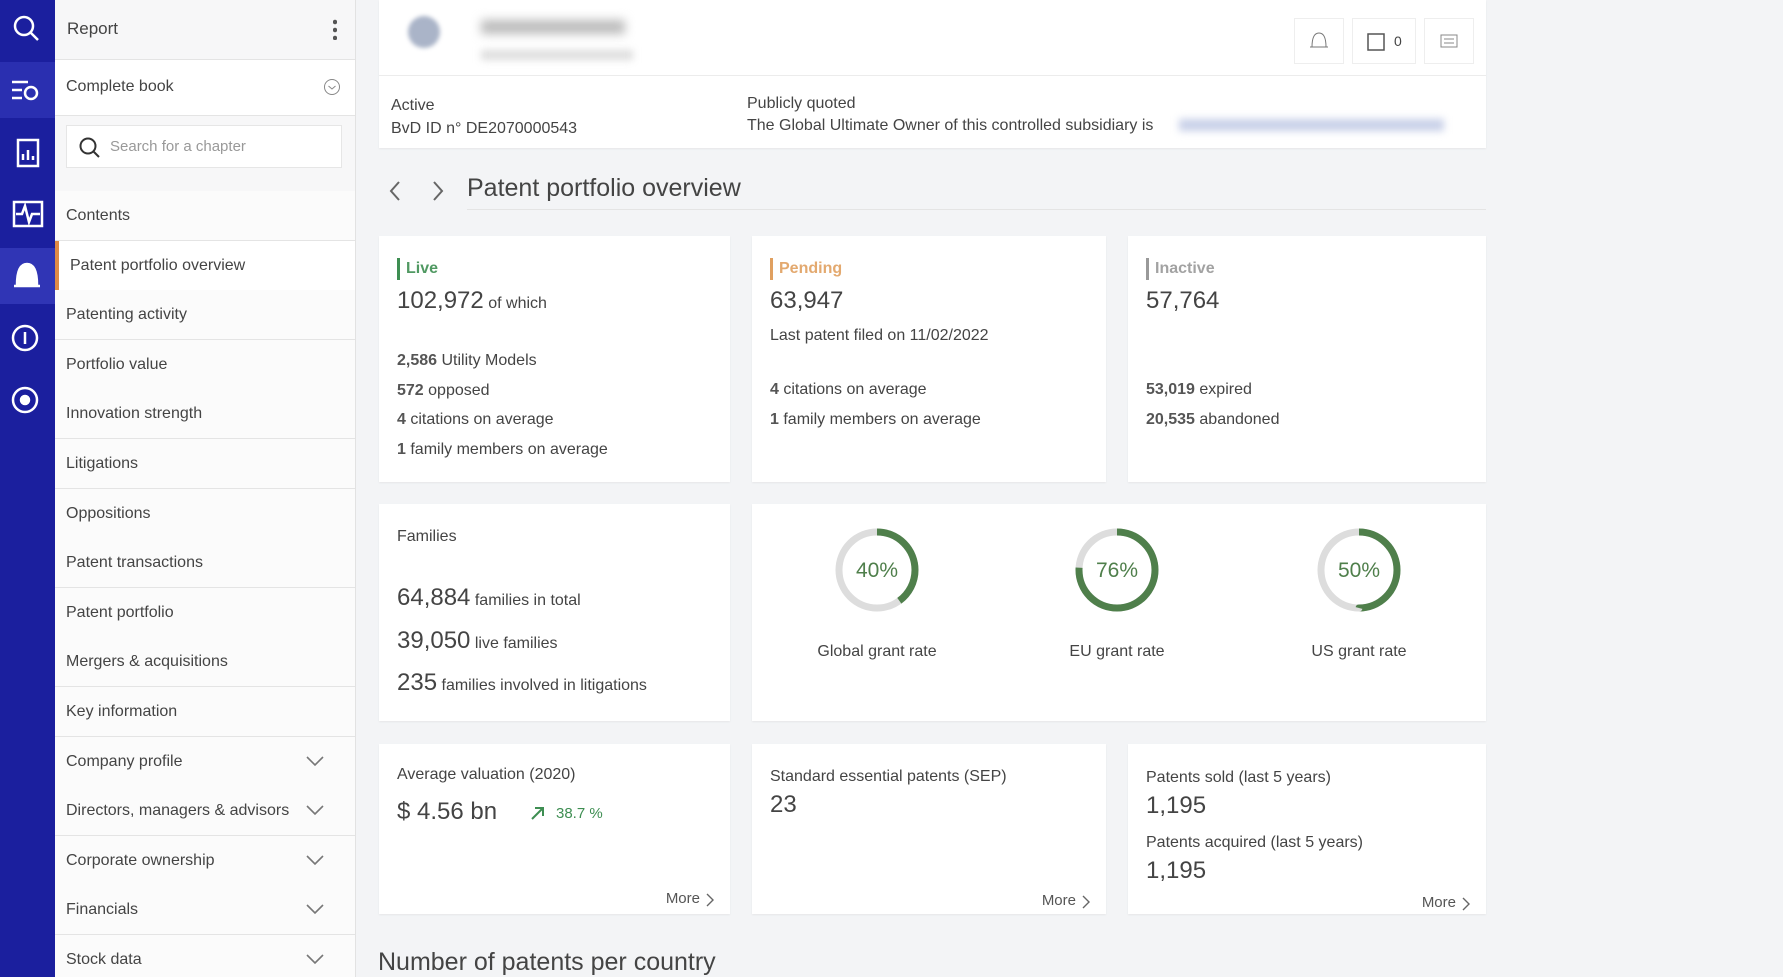 This screenshot has width=1783, height=977. What do you see at coordinates (547, 962) in the screenshot?
I see `bottom-section-title: Number of patents per country` at bounding box center [547, 962].